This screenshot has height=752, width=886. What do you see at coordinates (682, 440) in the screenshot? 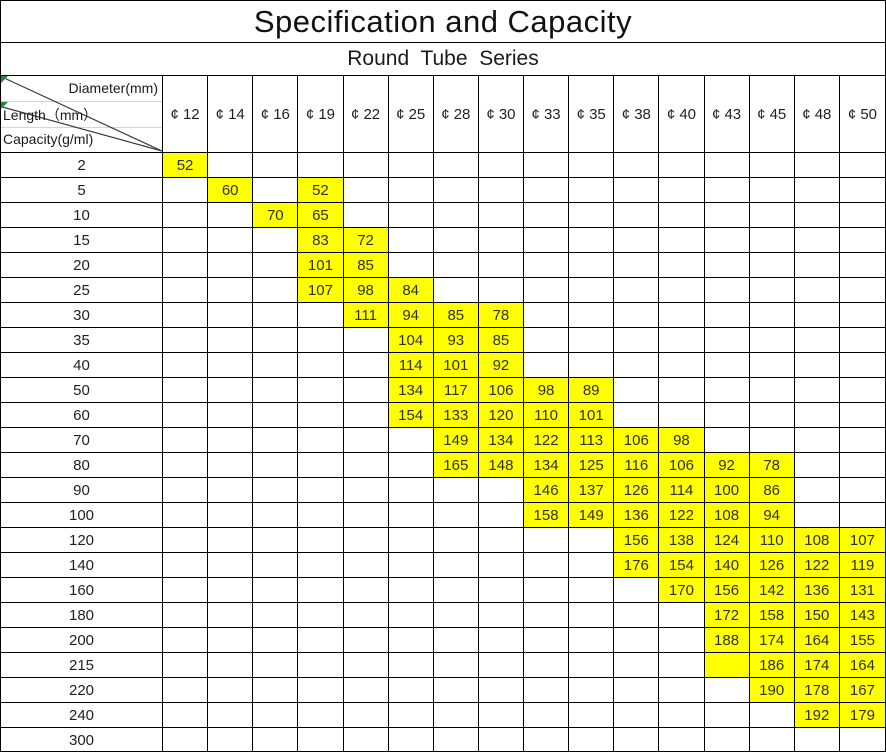
I see `capacity-cell: 98` at bounding box center [682, 440].